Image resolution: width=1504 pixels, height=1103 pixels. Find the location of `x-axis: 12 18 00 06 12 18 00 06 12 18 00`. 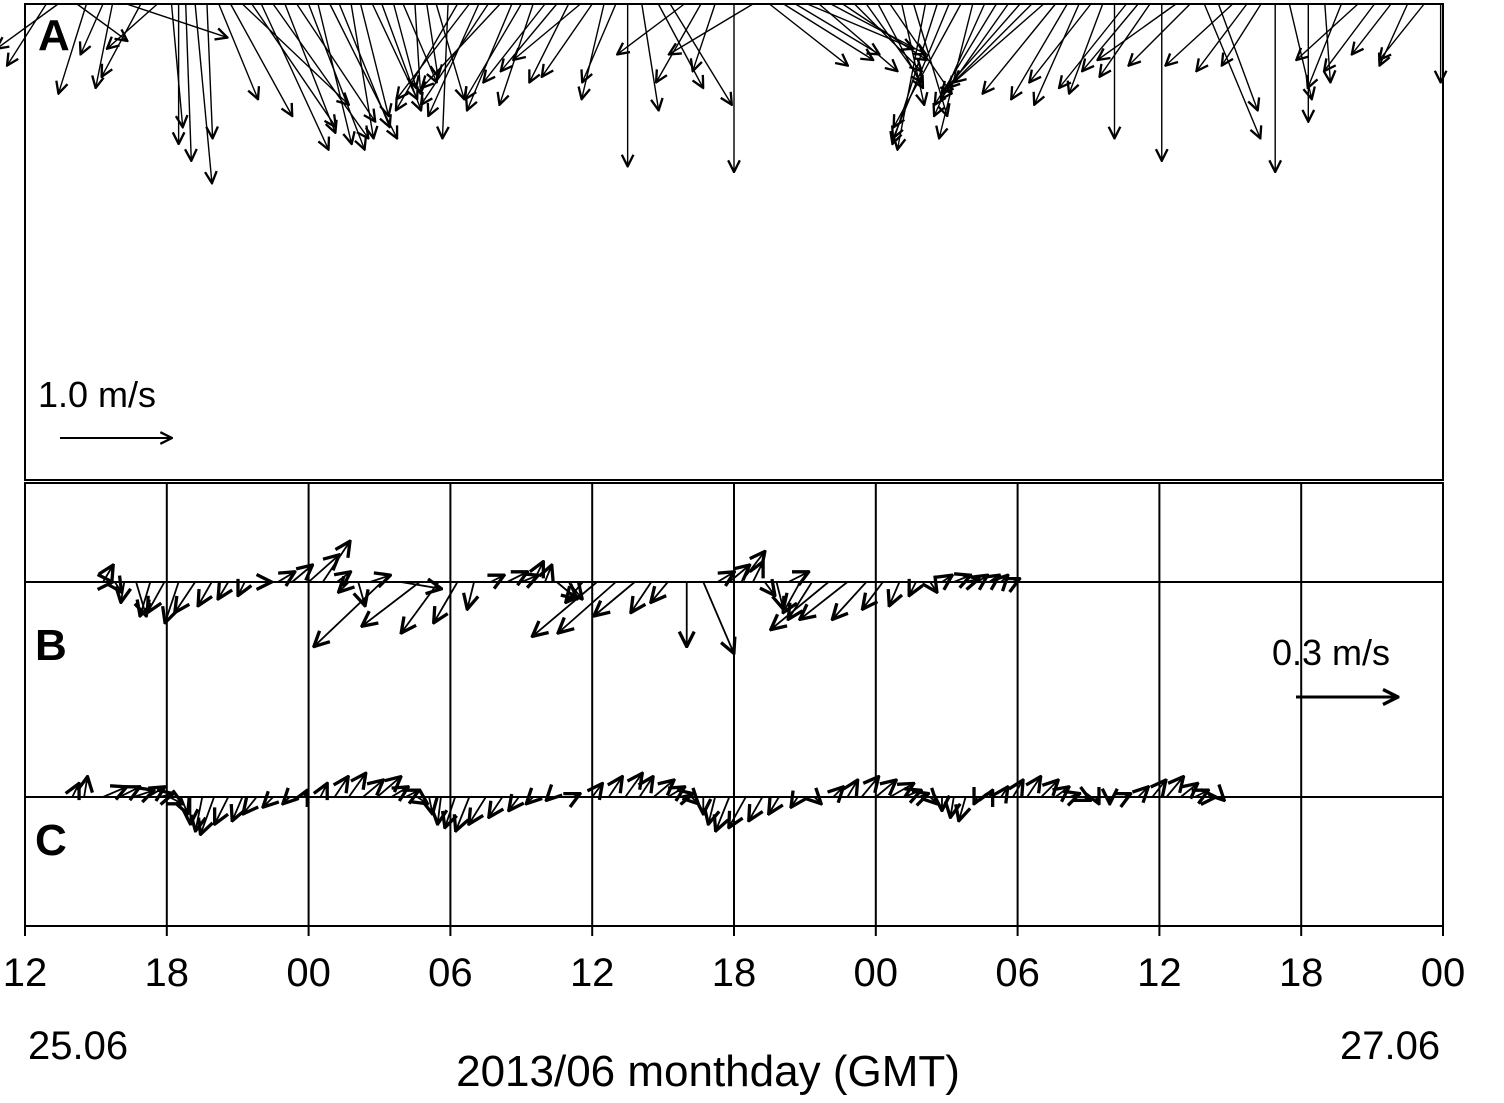

x-axis: 12 18 00 06 12 18 00 06 12 18 00 is located at coordinates (734, 960).